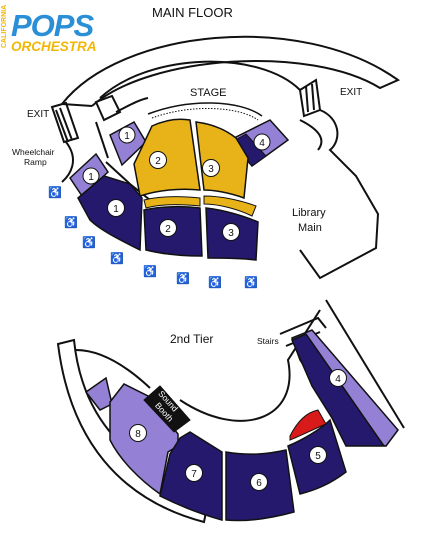 The image size is (426, 536). I want to click on red-section, so click(308, 425).